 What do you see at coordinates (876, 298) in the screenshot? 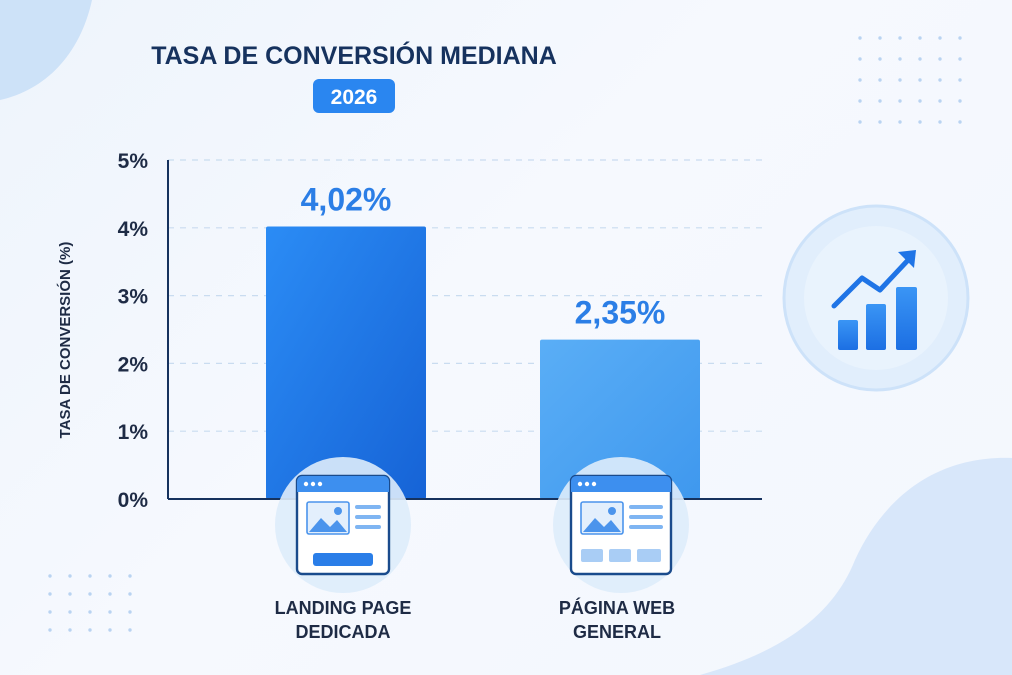
I see `growth-chart-icon` at bounding box center [876, 298].